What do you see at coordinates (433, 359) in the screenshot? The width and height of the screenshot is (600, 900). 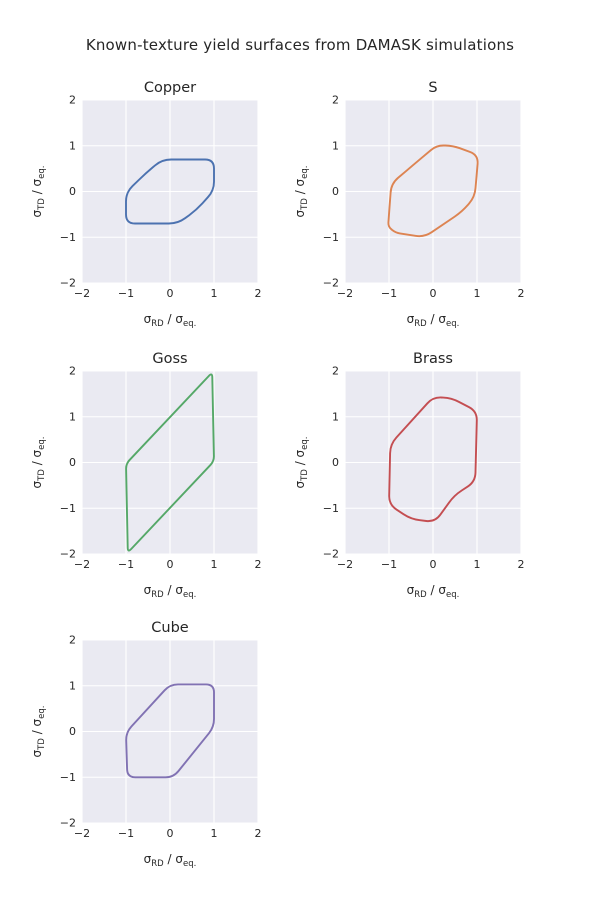 I see `subplot-title: Brass` at bounding box center [433, 359].